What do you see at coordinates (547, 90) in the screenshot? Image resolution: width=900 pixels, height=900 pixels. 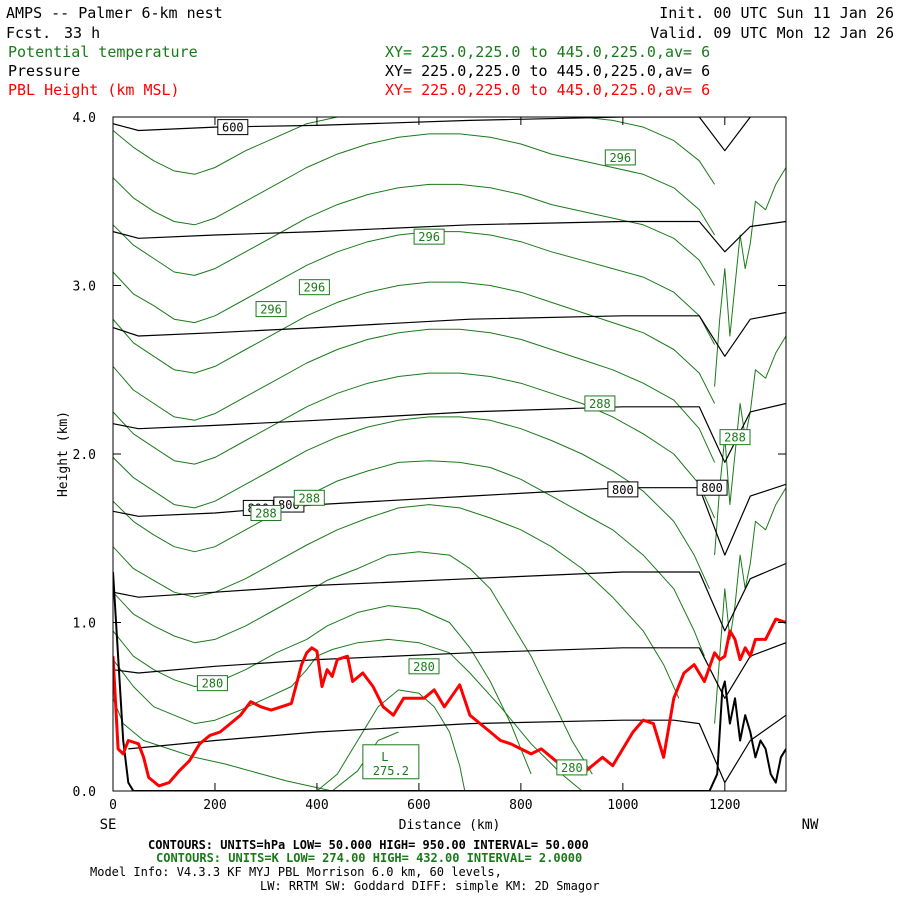 I see `field-xy-pbl: XY= 225.0,225.0 to 445.0,225.0,av= 6` at bounding box center [547, 90].